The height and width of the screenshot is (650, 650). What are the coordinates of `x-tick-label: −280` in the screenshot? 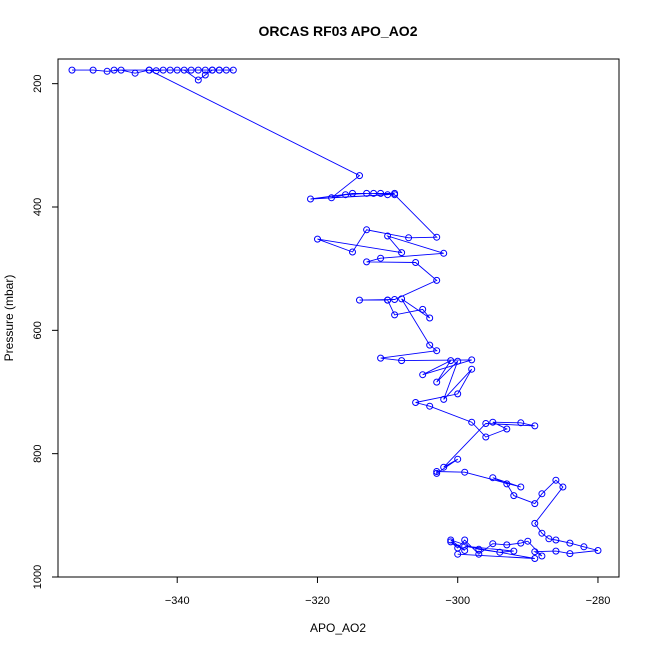 It's located at (598, 601).